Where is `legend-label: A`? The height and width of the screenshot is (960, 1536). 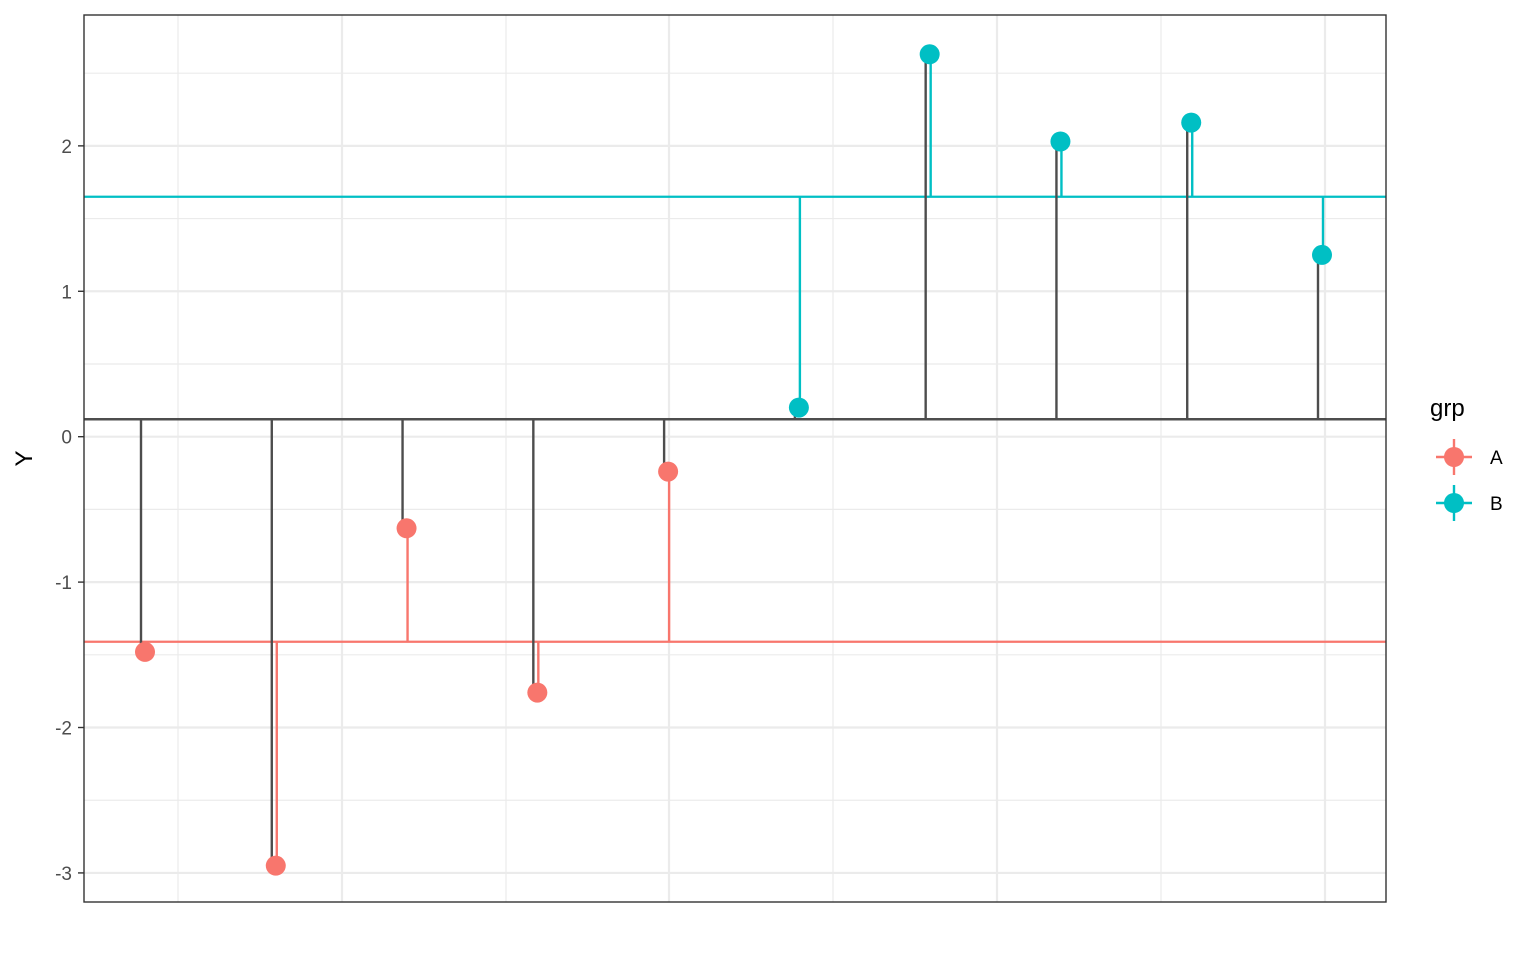 legend-label: A is located at coordinates (1496, 458).